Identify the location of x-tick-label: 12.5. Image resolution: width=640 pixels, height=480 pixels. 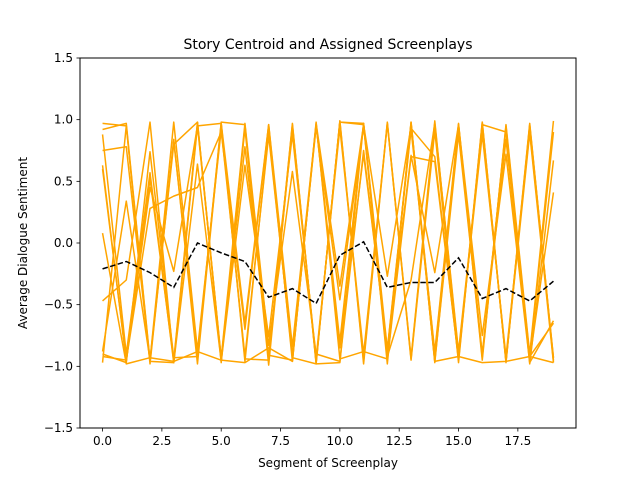
(399, 441).